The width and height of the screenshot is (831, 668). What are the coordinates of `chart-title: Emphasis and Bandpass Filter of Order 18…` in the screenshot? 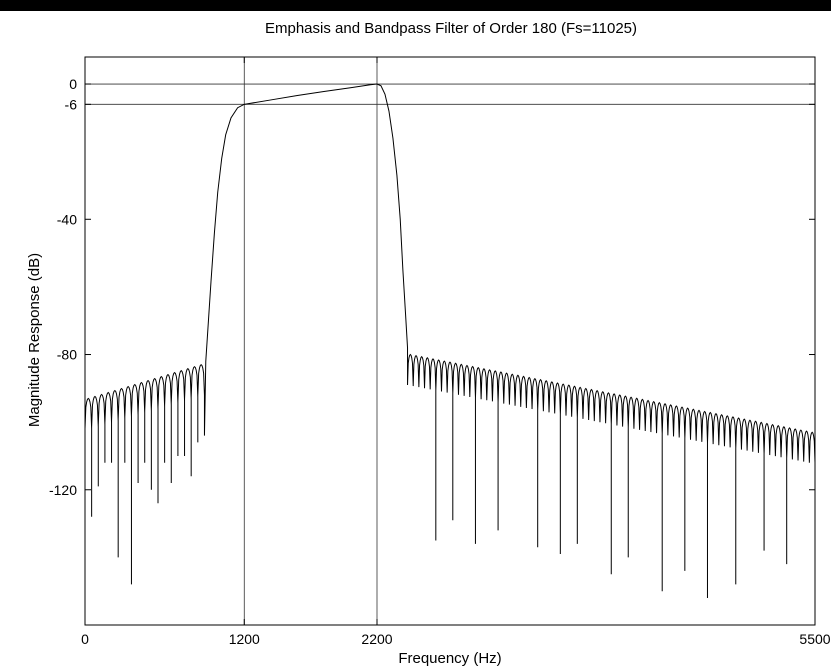 It's located at (451, 28).